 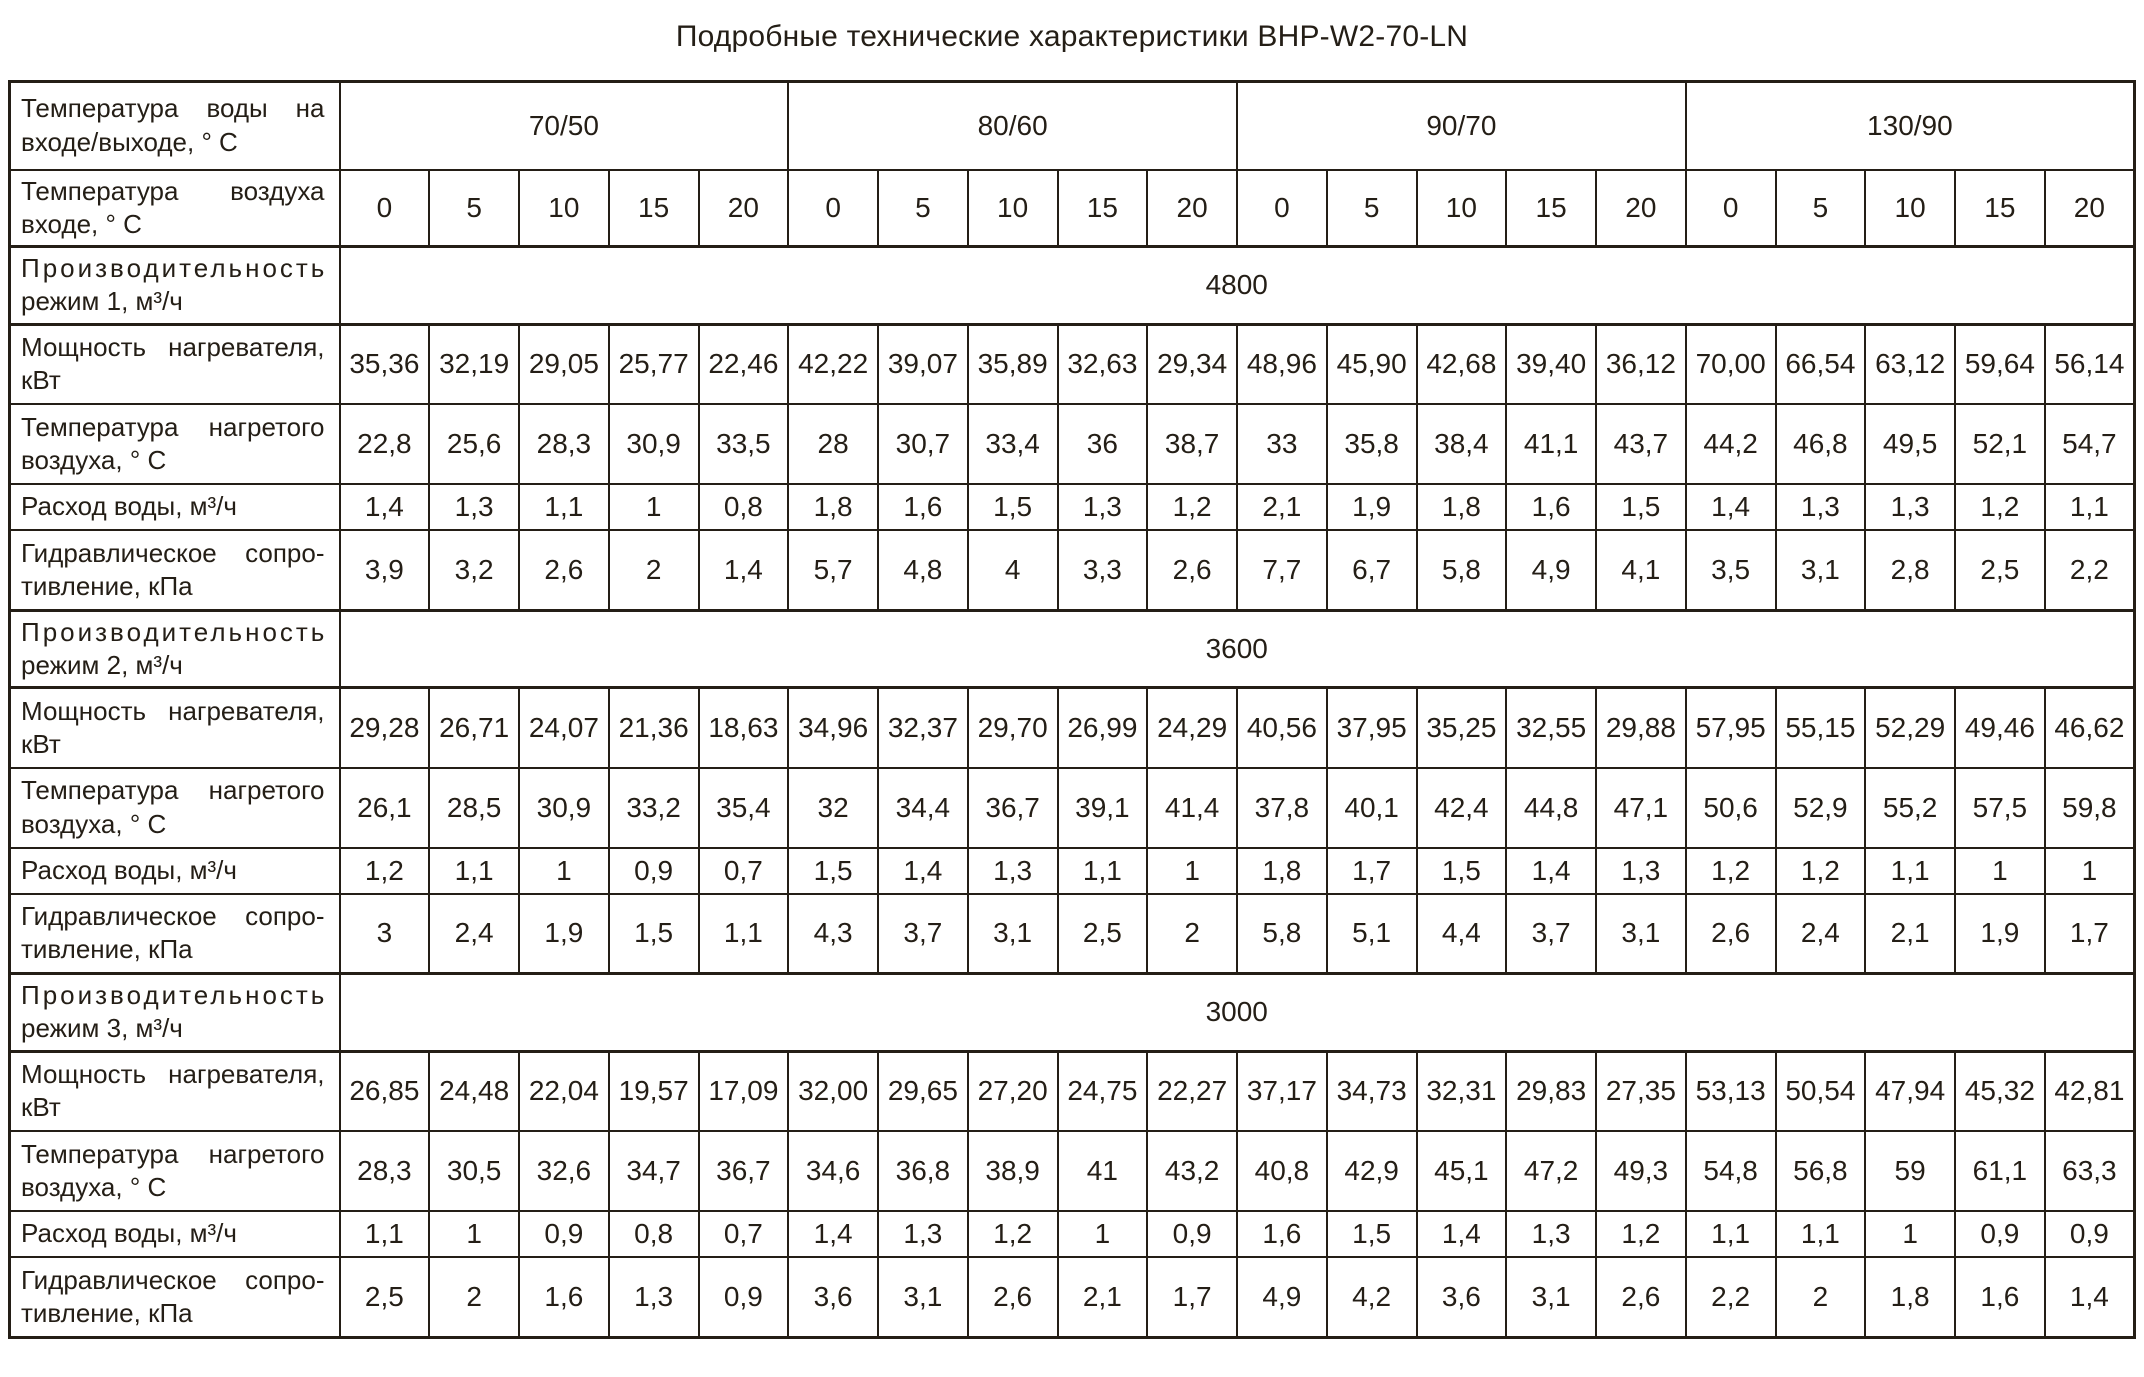 What do you see at coordinates (923, 727) in the screenshot?
I see `data-cell: 32,37` at bounding box center [923, 727].